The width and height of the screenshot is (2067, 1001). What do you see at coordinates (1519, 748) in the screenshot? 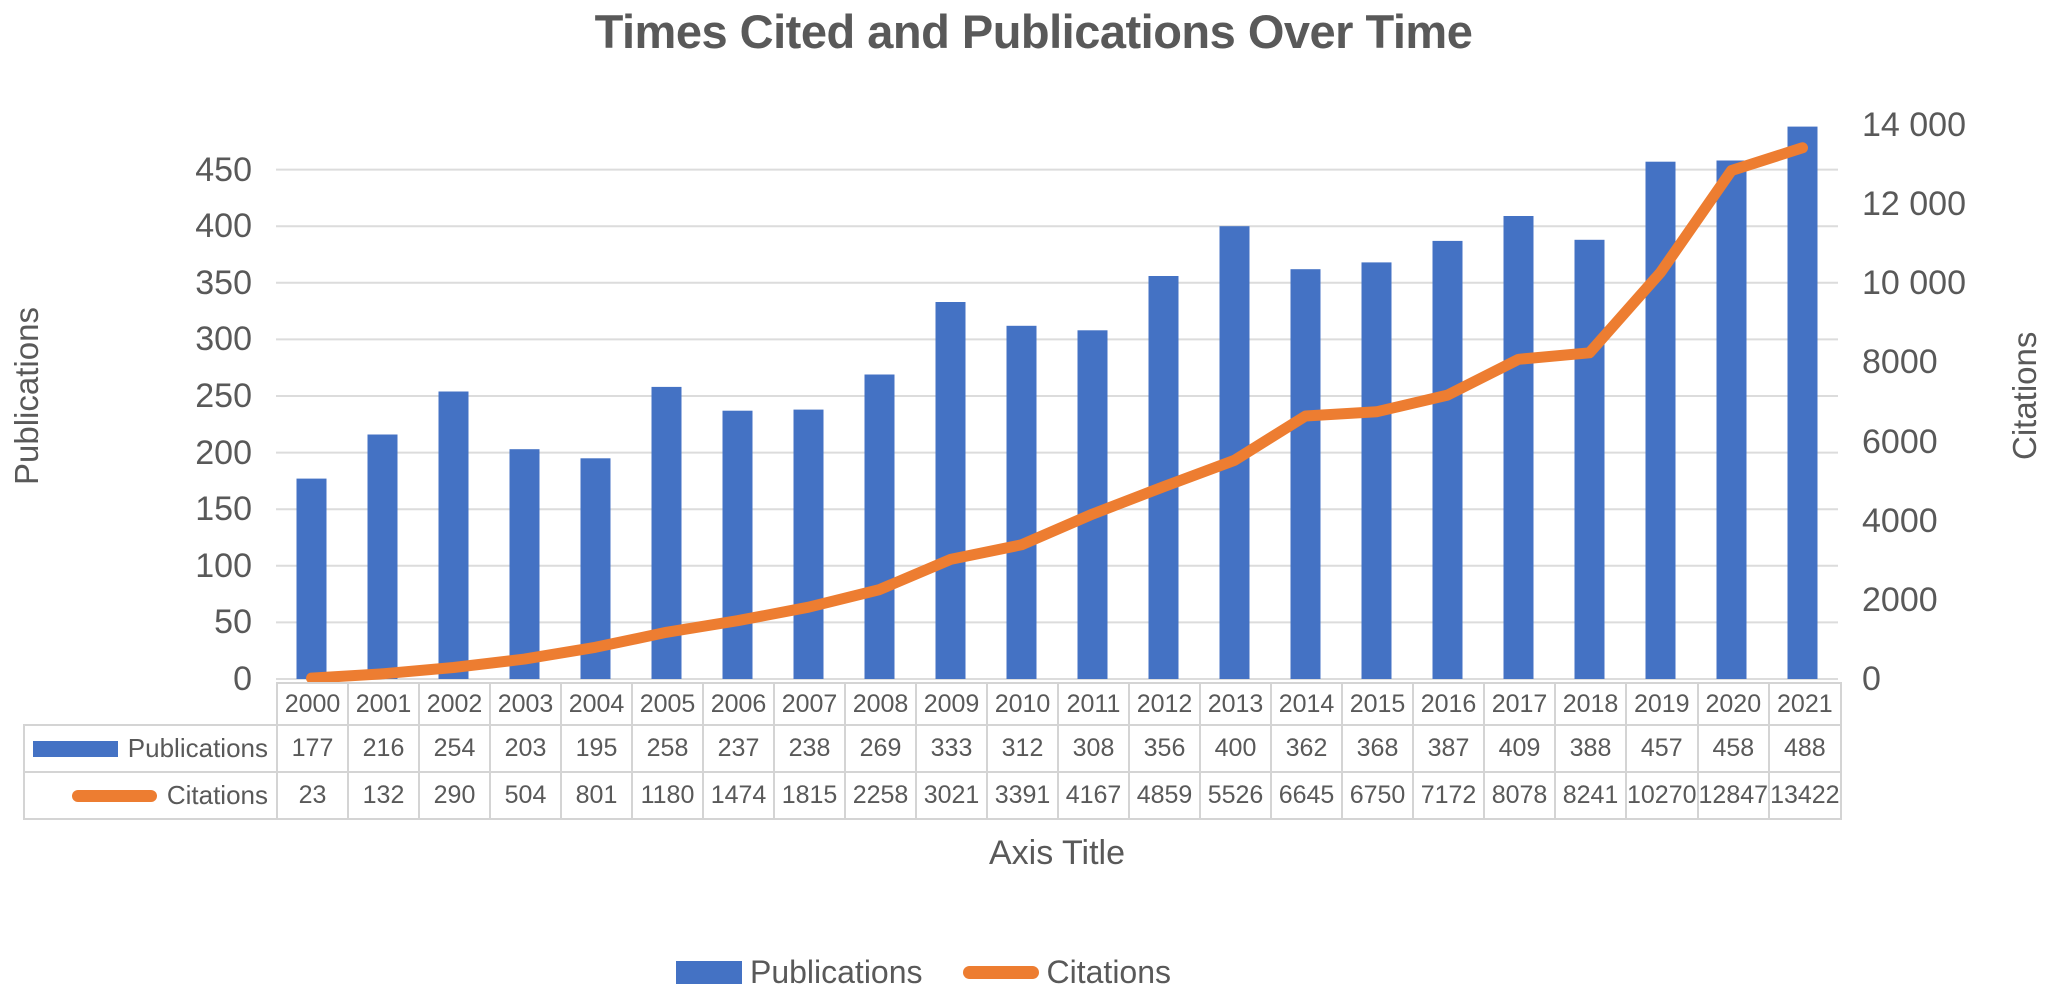
I see `publications-value-2017: 409` at bounding box center [1519, 748].